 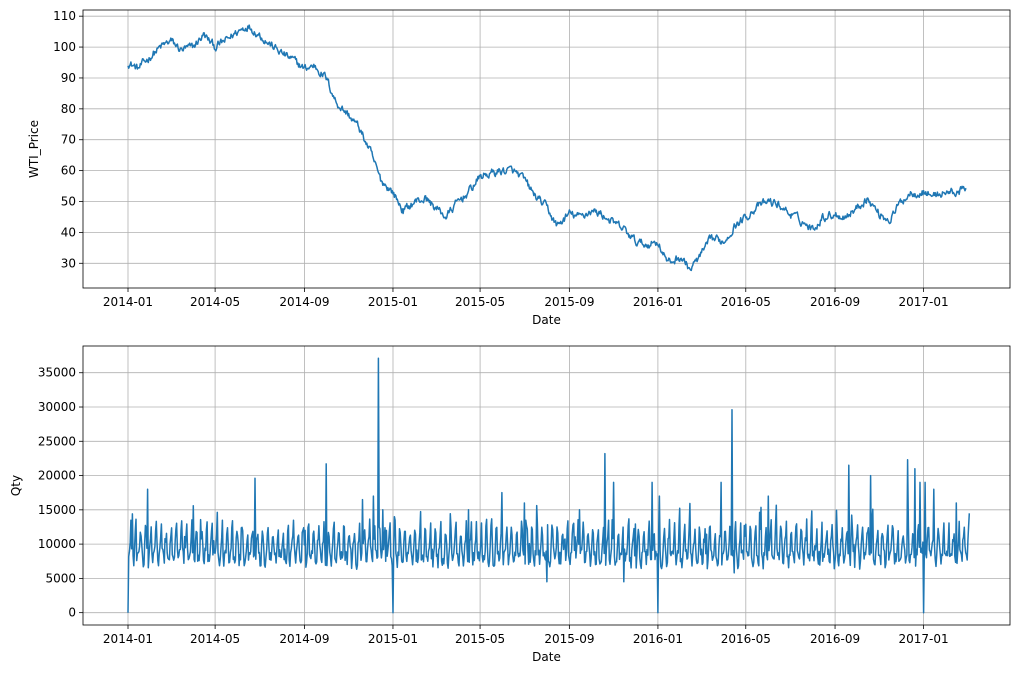 What do you see at coordinates (68, 109) in the screenshot?
I see `y-tick-label: 80` at bounding box center [68, 109].